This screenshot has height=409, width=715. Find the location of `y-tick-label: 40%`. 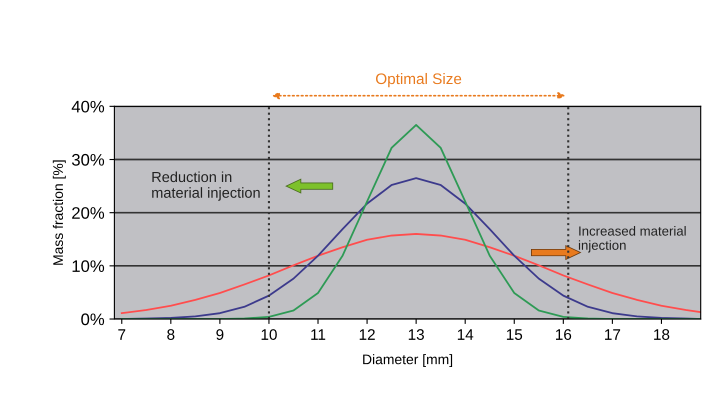

y-tick-label: 40% is located at coordinates (88, 106).